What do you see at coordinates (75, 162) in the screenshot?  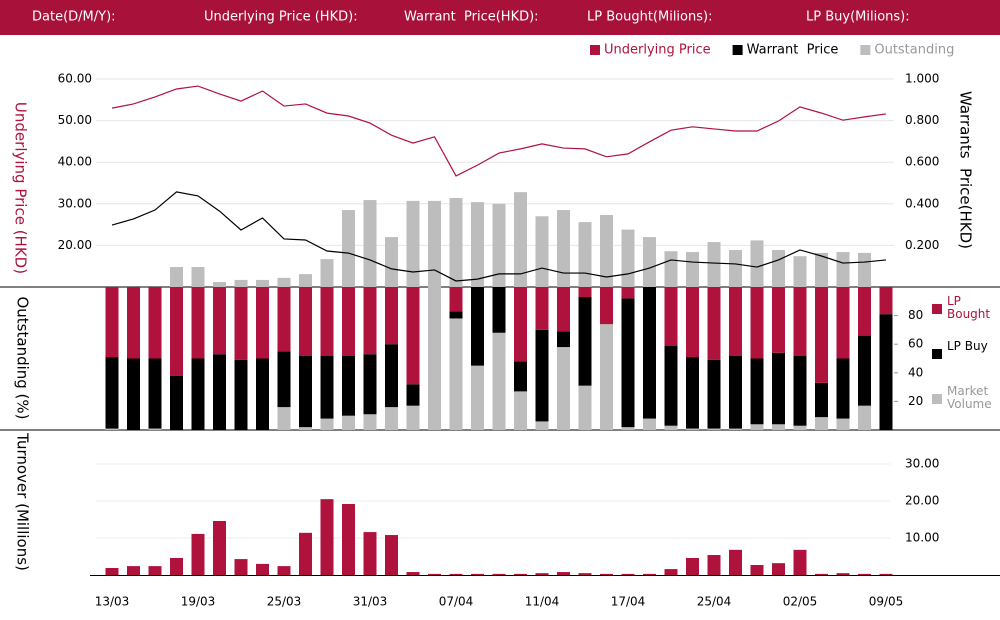 I see `y-tick-label: 40.00` at bounding box center [75, 162].